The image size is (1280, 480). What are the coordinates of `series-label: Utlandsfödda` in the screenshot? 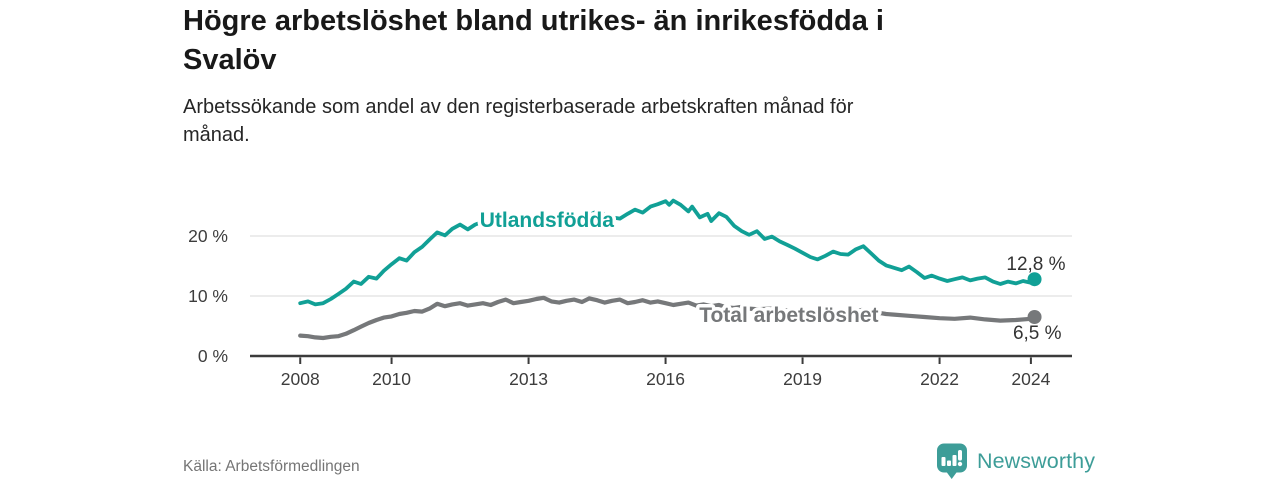 It's located at (547, 220).